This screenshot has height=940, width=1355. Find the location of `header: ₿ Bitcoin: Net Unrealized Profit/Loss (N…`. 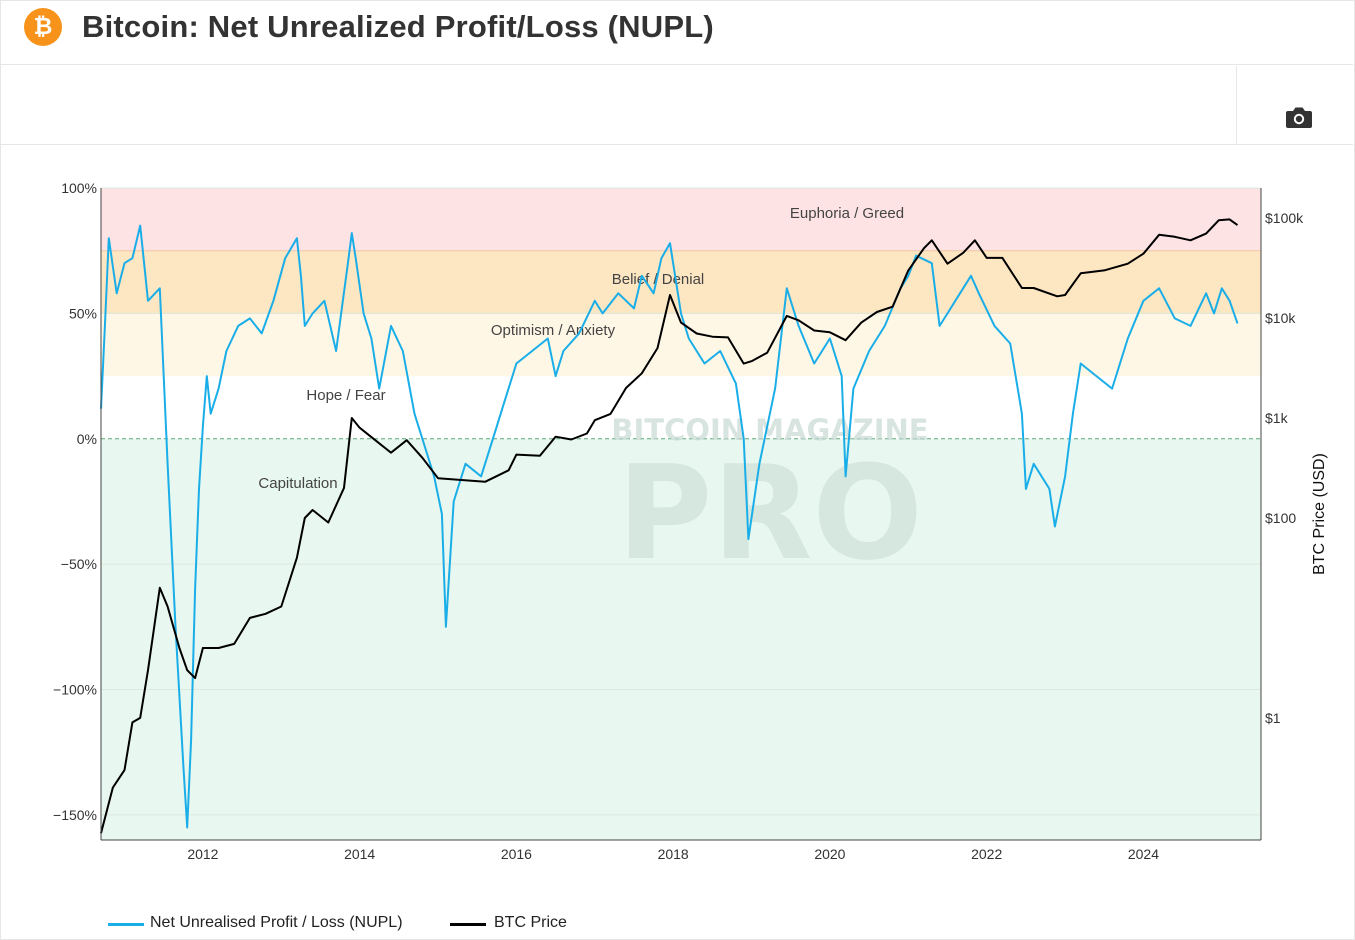

header: ₿ Bitcoin: Net Unrealized Profit/Loss (N… is located at coordinates (676, 32).